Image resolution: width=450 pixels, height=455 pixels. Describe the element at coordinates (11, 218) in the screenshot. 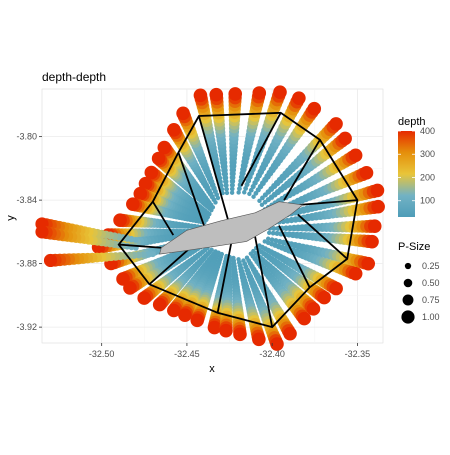

I see `y-axis-label: y` at that location.